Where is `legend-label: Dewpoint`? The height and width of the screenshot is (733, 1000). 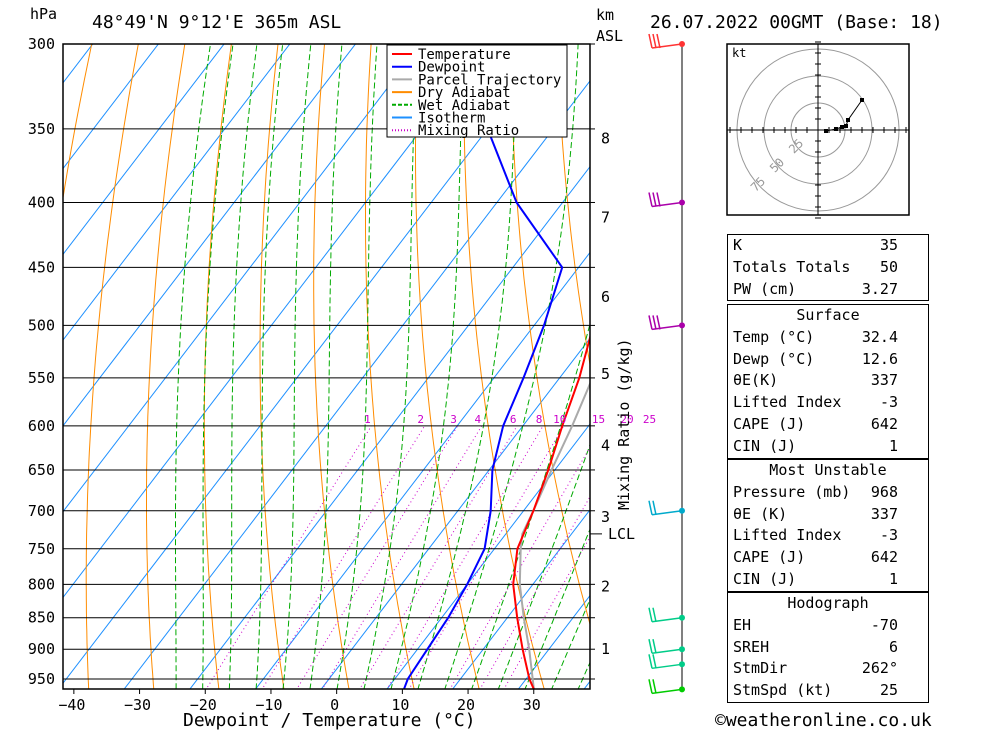
legend-label: Dewpoint is located at coordinates (451, 68).